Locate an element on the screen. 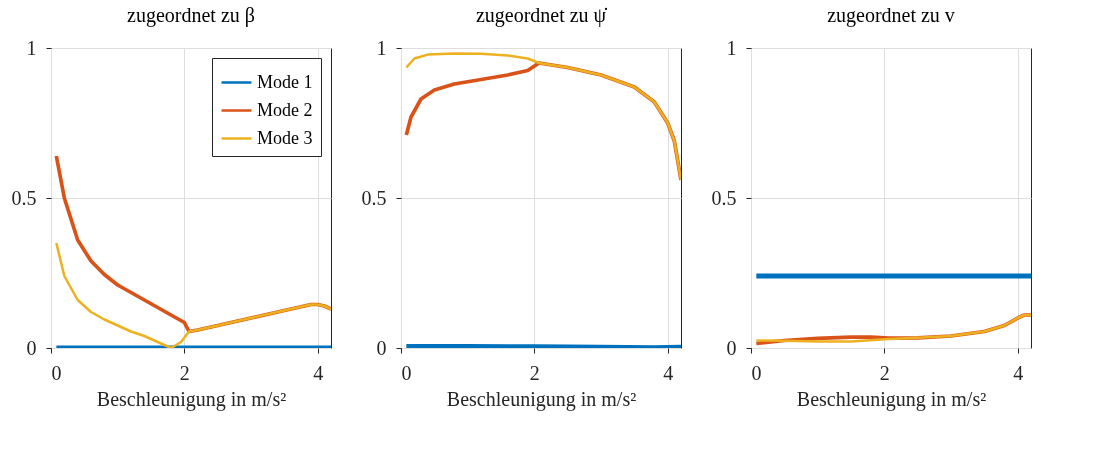  chart-title: zugeordnet zu ψ̇ is located at coordinates (542, 15).